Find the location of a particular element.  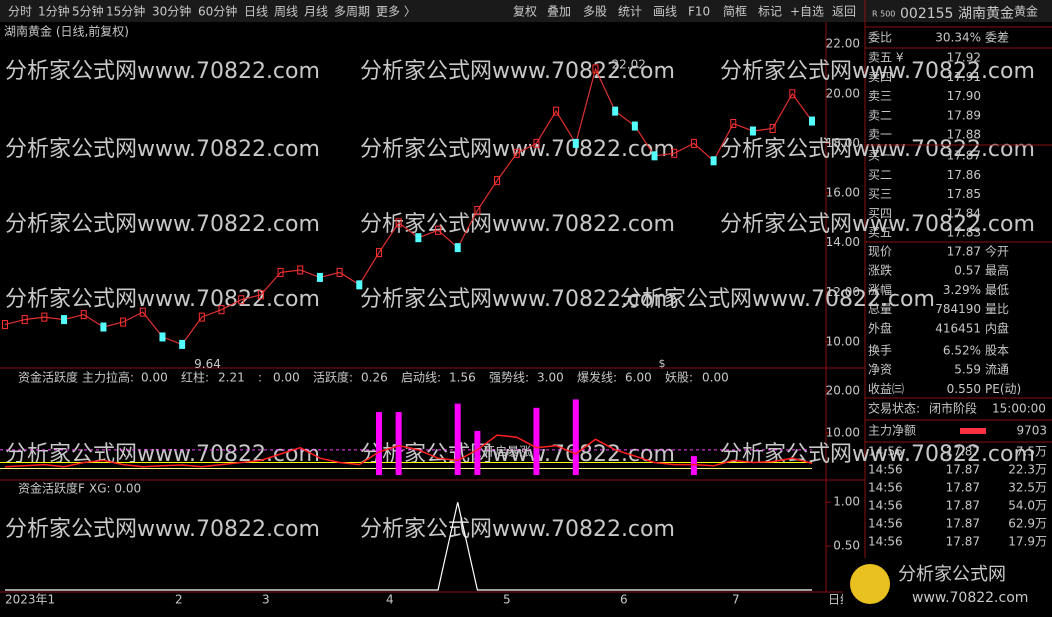

stat-value: 0.550 is located at coordinates (964, 389).